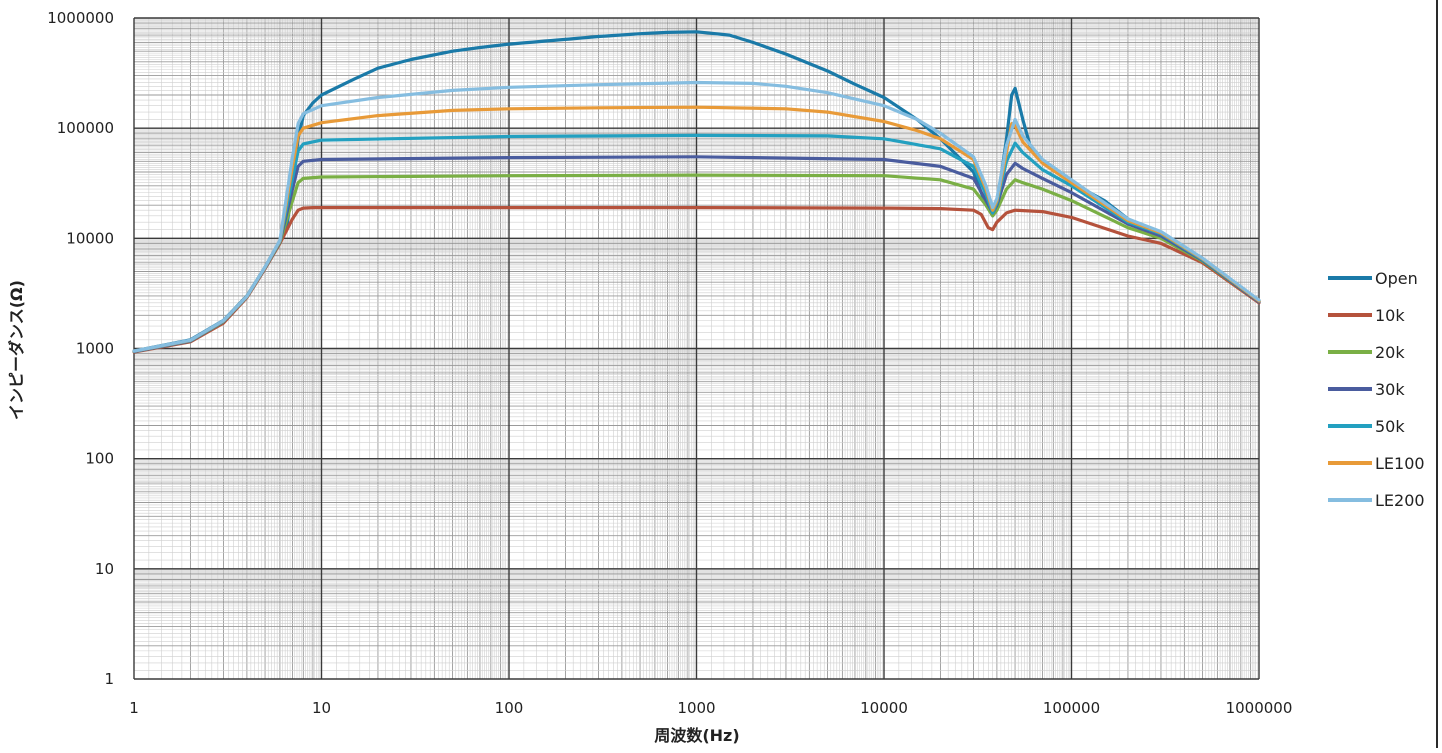 The image size is (1442, 753). I want to click on x-axis-label: 周波数(Hz), so click(696, 735).